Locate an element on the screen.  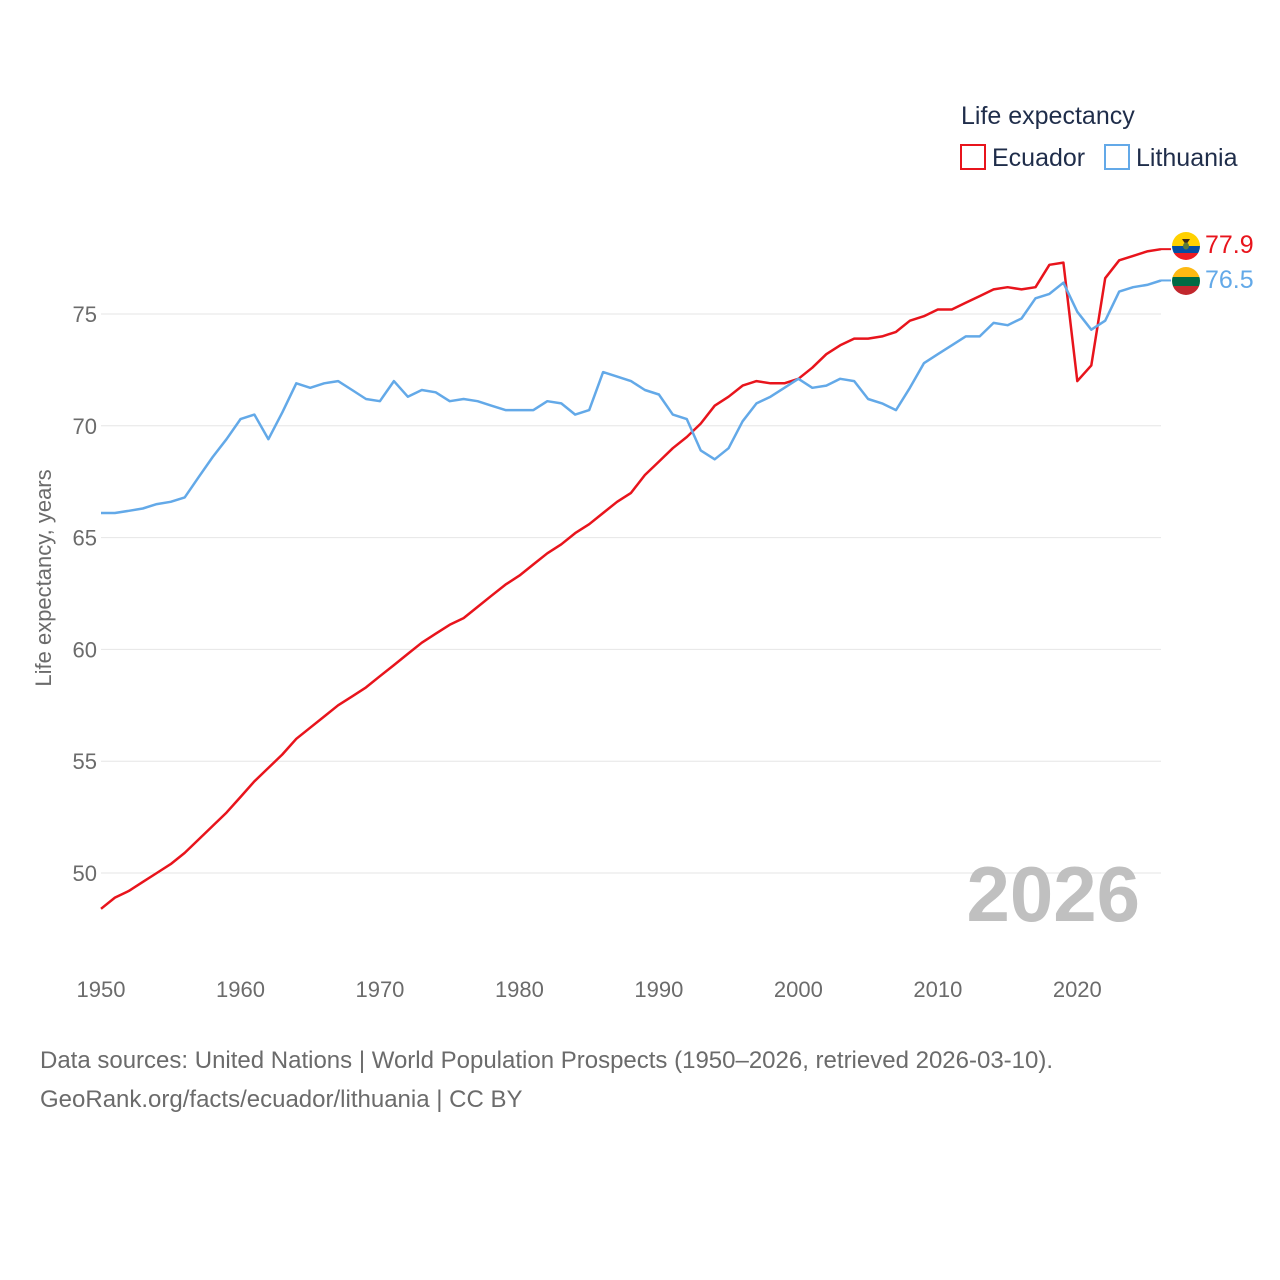
end-markers: 77.9 76.5 is located at coordinates (1213, 263).